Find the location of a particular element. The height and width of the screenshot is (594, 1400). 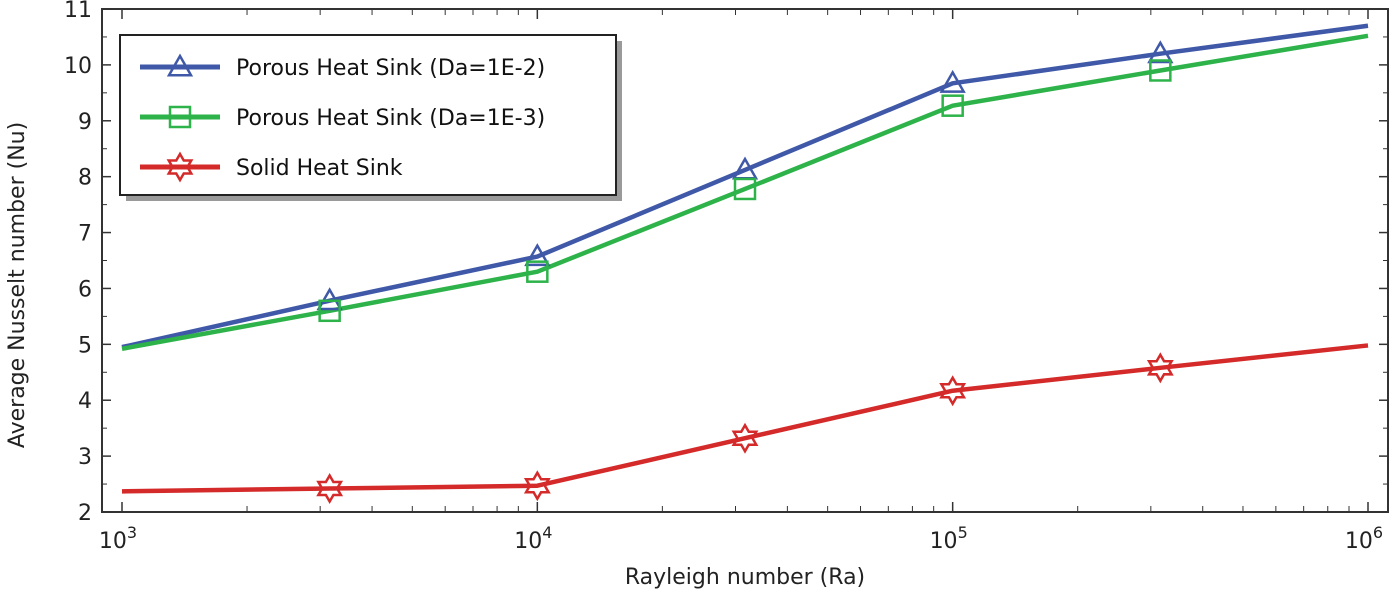

x-tick-label: 10⁵ is located at coordinates (949, 538).